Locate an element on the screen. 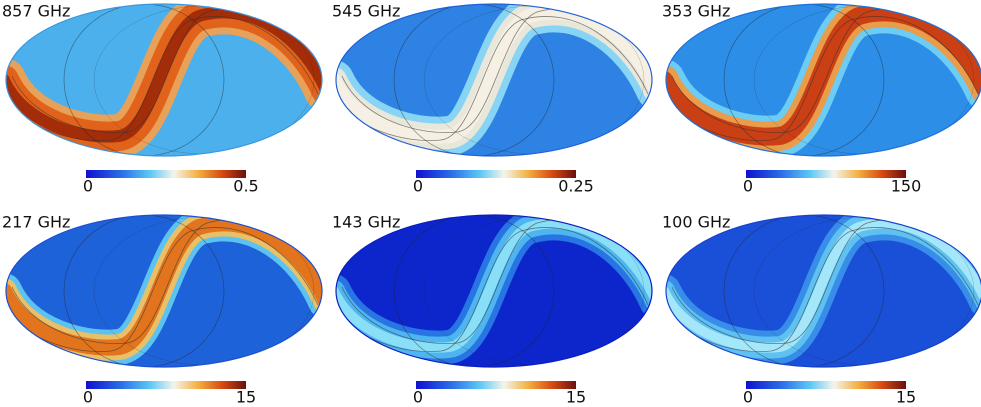  panel-label: 545 GHz is located at coordinates (366, 11).